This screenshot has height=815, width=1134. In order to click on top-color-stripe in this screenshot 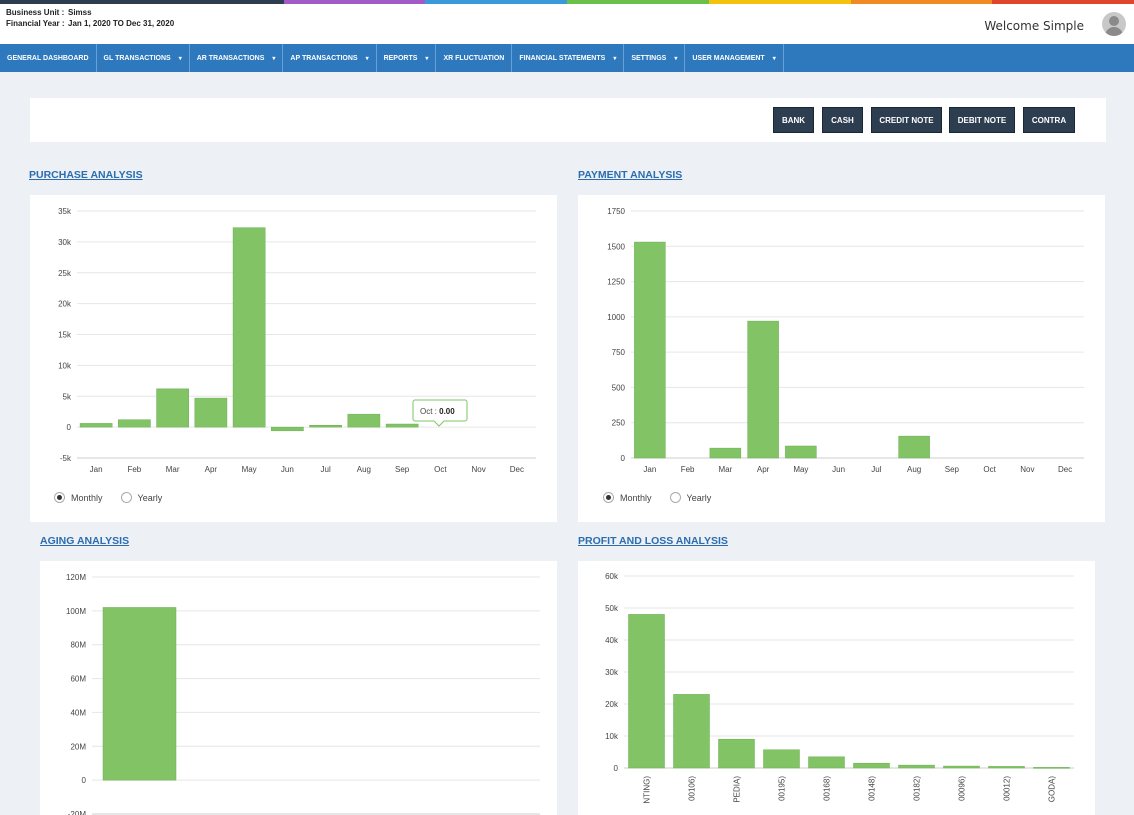, I will do `click(567, 2)`.